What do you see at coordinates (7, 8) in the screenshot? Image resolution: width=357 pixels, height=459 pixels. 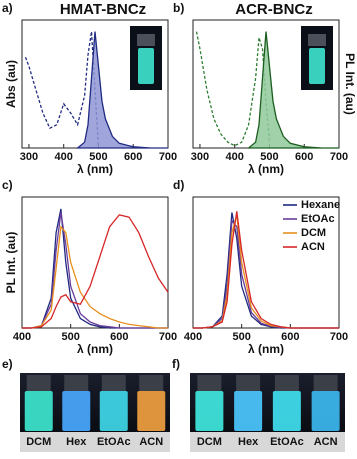 I see `panel-label: a)` at bounding box center [7, 8].